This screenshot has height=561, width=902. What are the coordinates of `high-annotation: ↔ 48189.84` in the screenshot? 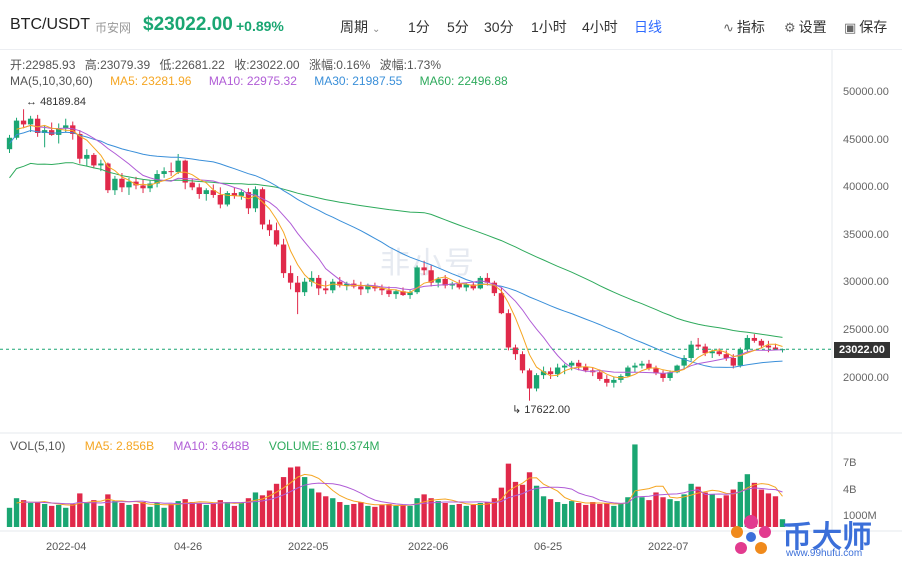 It's located at (56, 102).